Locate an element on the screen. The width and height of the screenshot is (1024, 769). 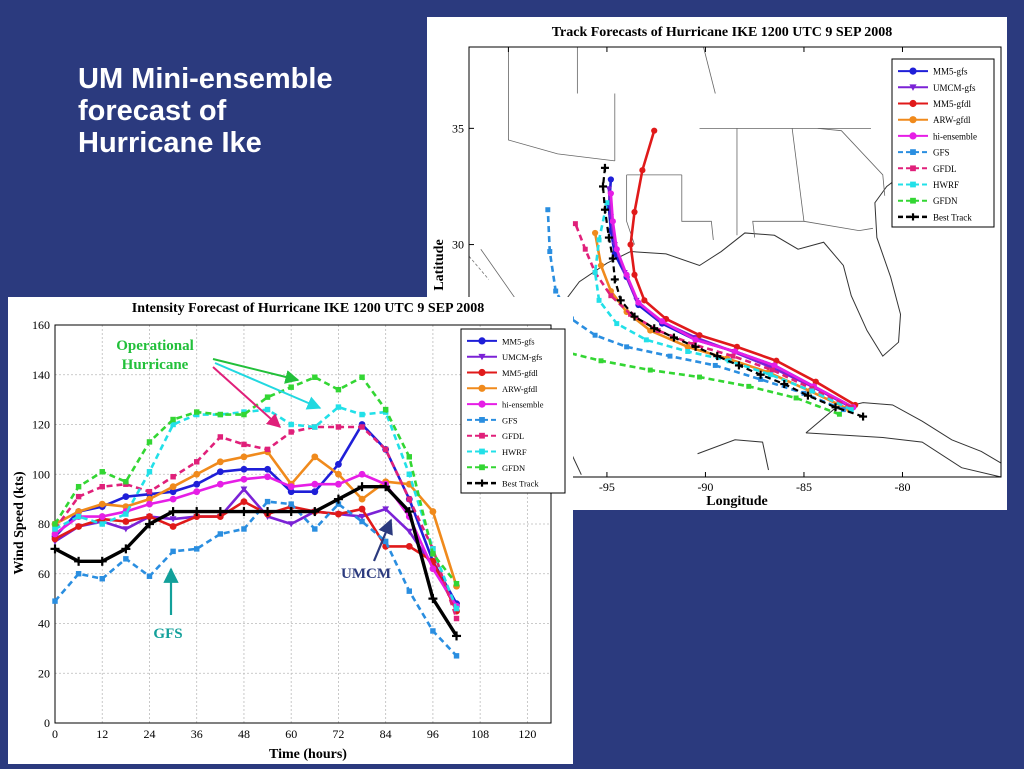
track-x-axis-label: Longitude is located at coordinates (736, 501).